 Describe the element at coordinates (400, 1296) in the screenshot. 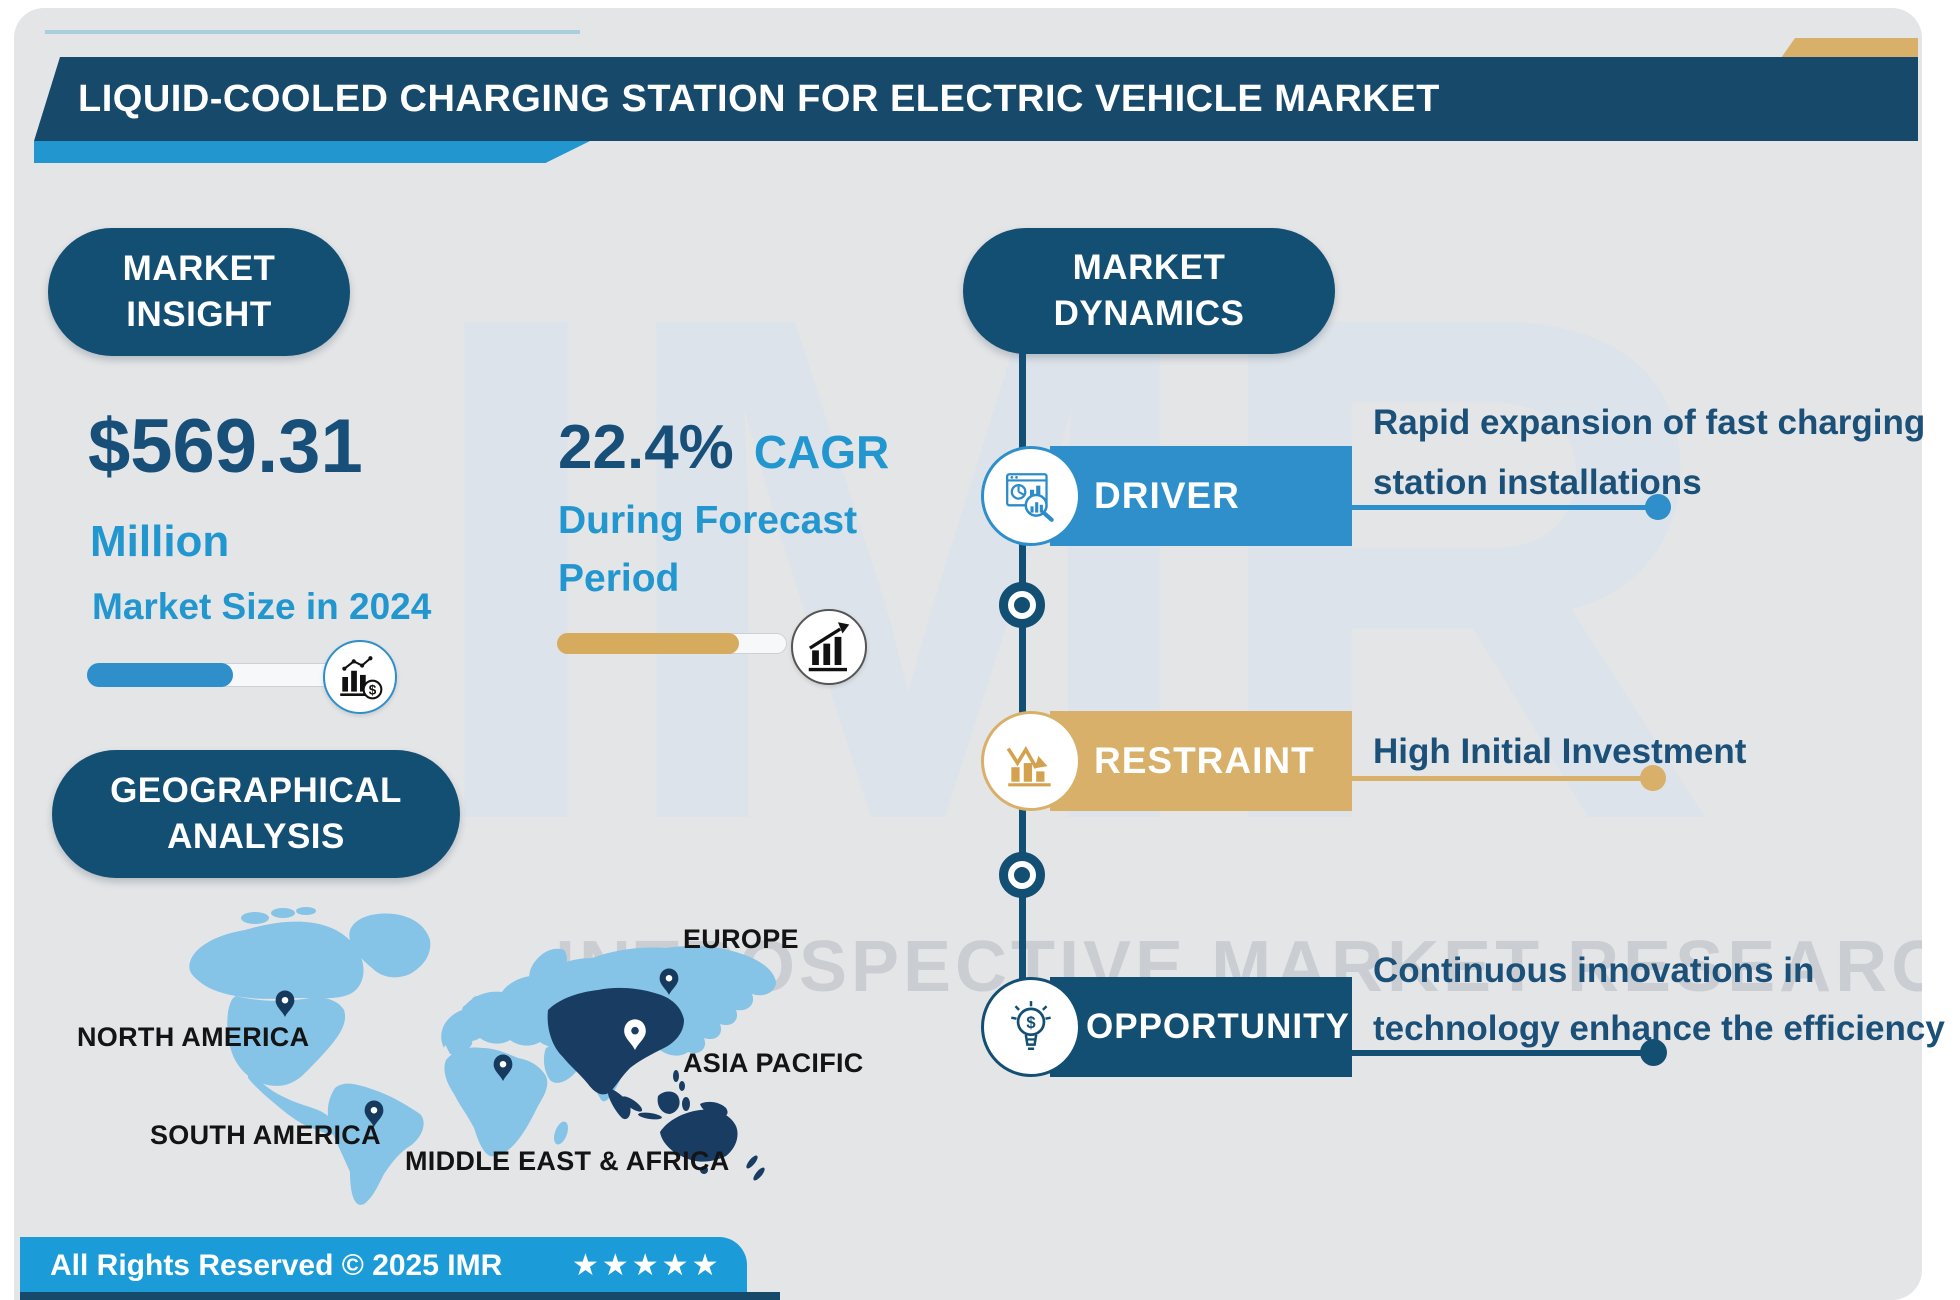

I see `footer-navy-strip` at that location.